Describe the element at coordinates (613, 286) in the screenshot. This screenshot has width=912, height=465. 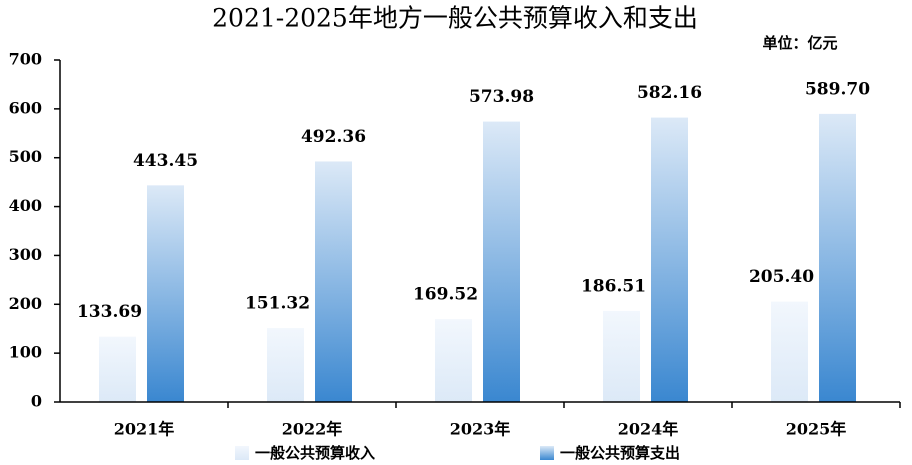
I see `value-label: 186.51` at that location.